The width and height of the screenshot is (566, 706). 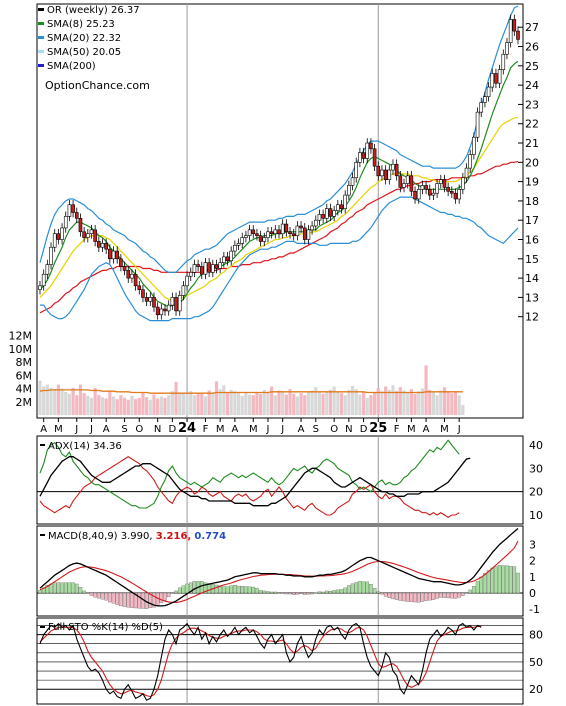 I want to click on price-tick-label: 12, so click(x=532, y=317).